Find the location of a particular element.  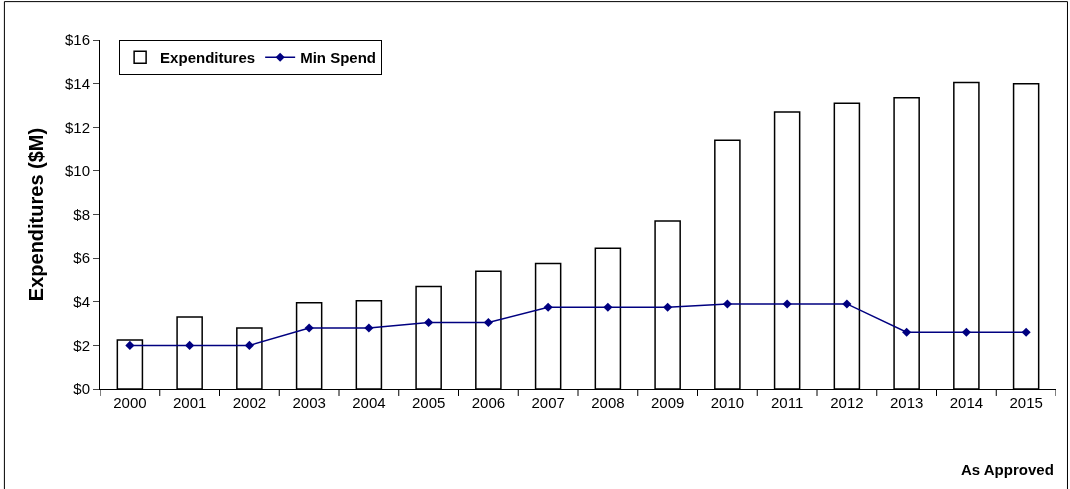

x-tick-label: 2009 is located at coordinates (667, 402).